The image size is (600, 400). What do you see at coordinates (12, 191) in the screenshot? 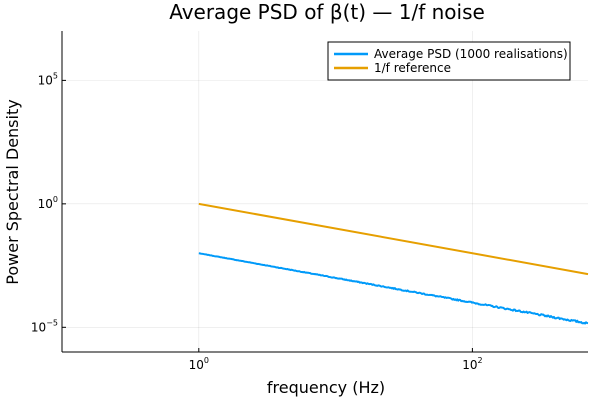
I see `y-axis-label: Power Spectral Density` at bounding box center [12, 191].